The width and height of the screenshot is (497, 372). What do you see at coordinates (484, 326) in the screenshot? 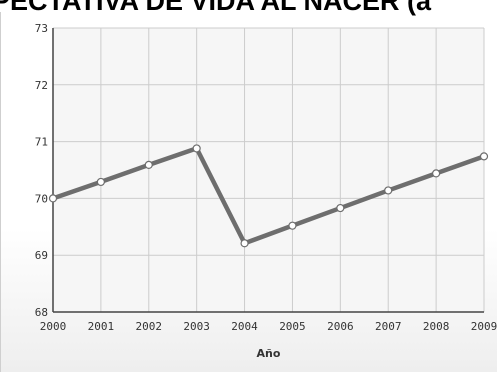
I see `x-tick-label: 2009` at bounding box center [484, 326].